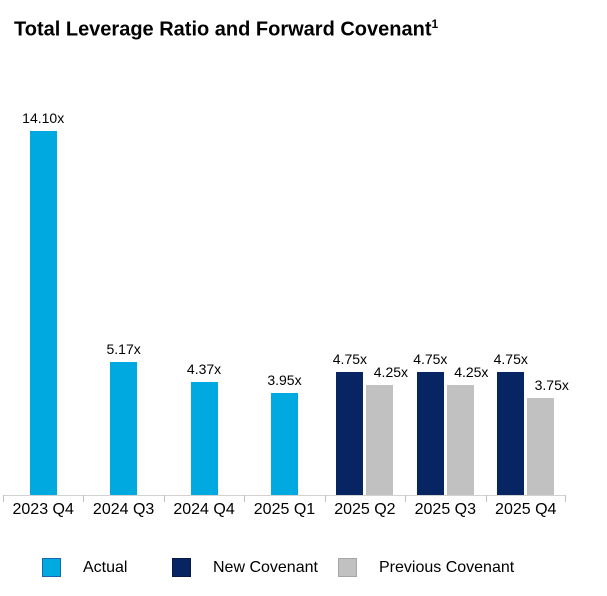  I want to click on legend-swatch-previous-covenant, so click(347, 567).